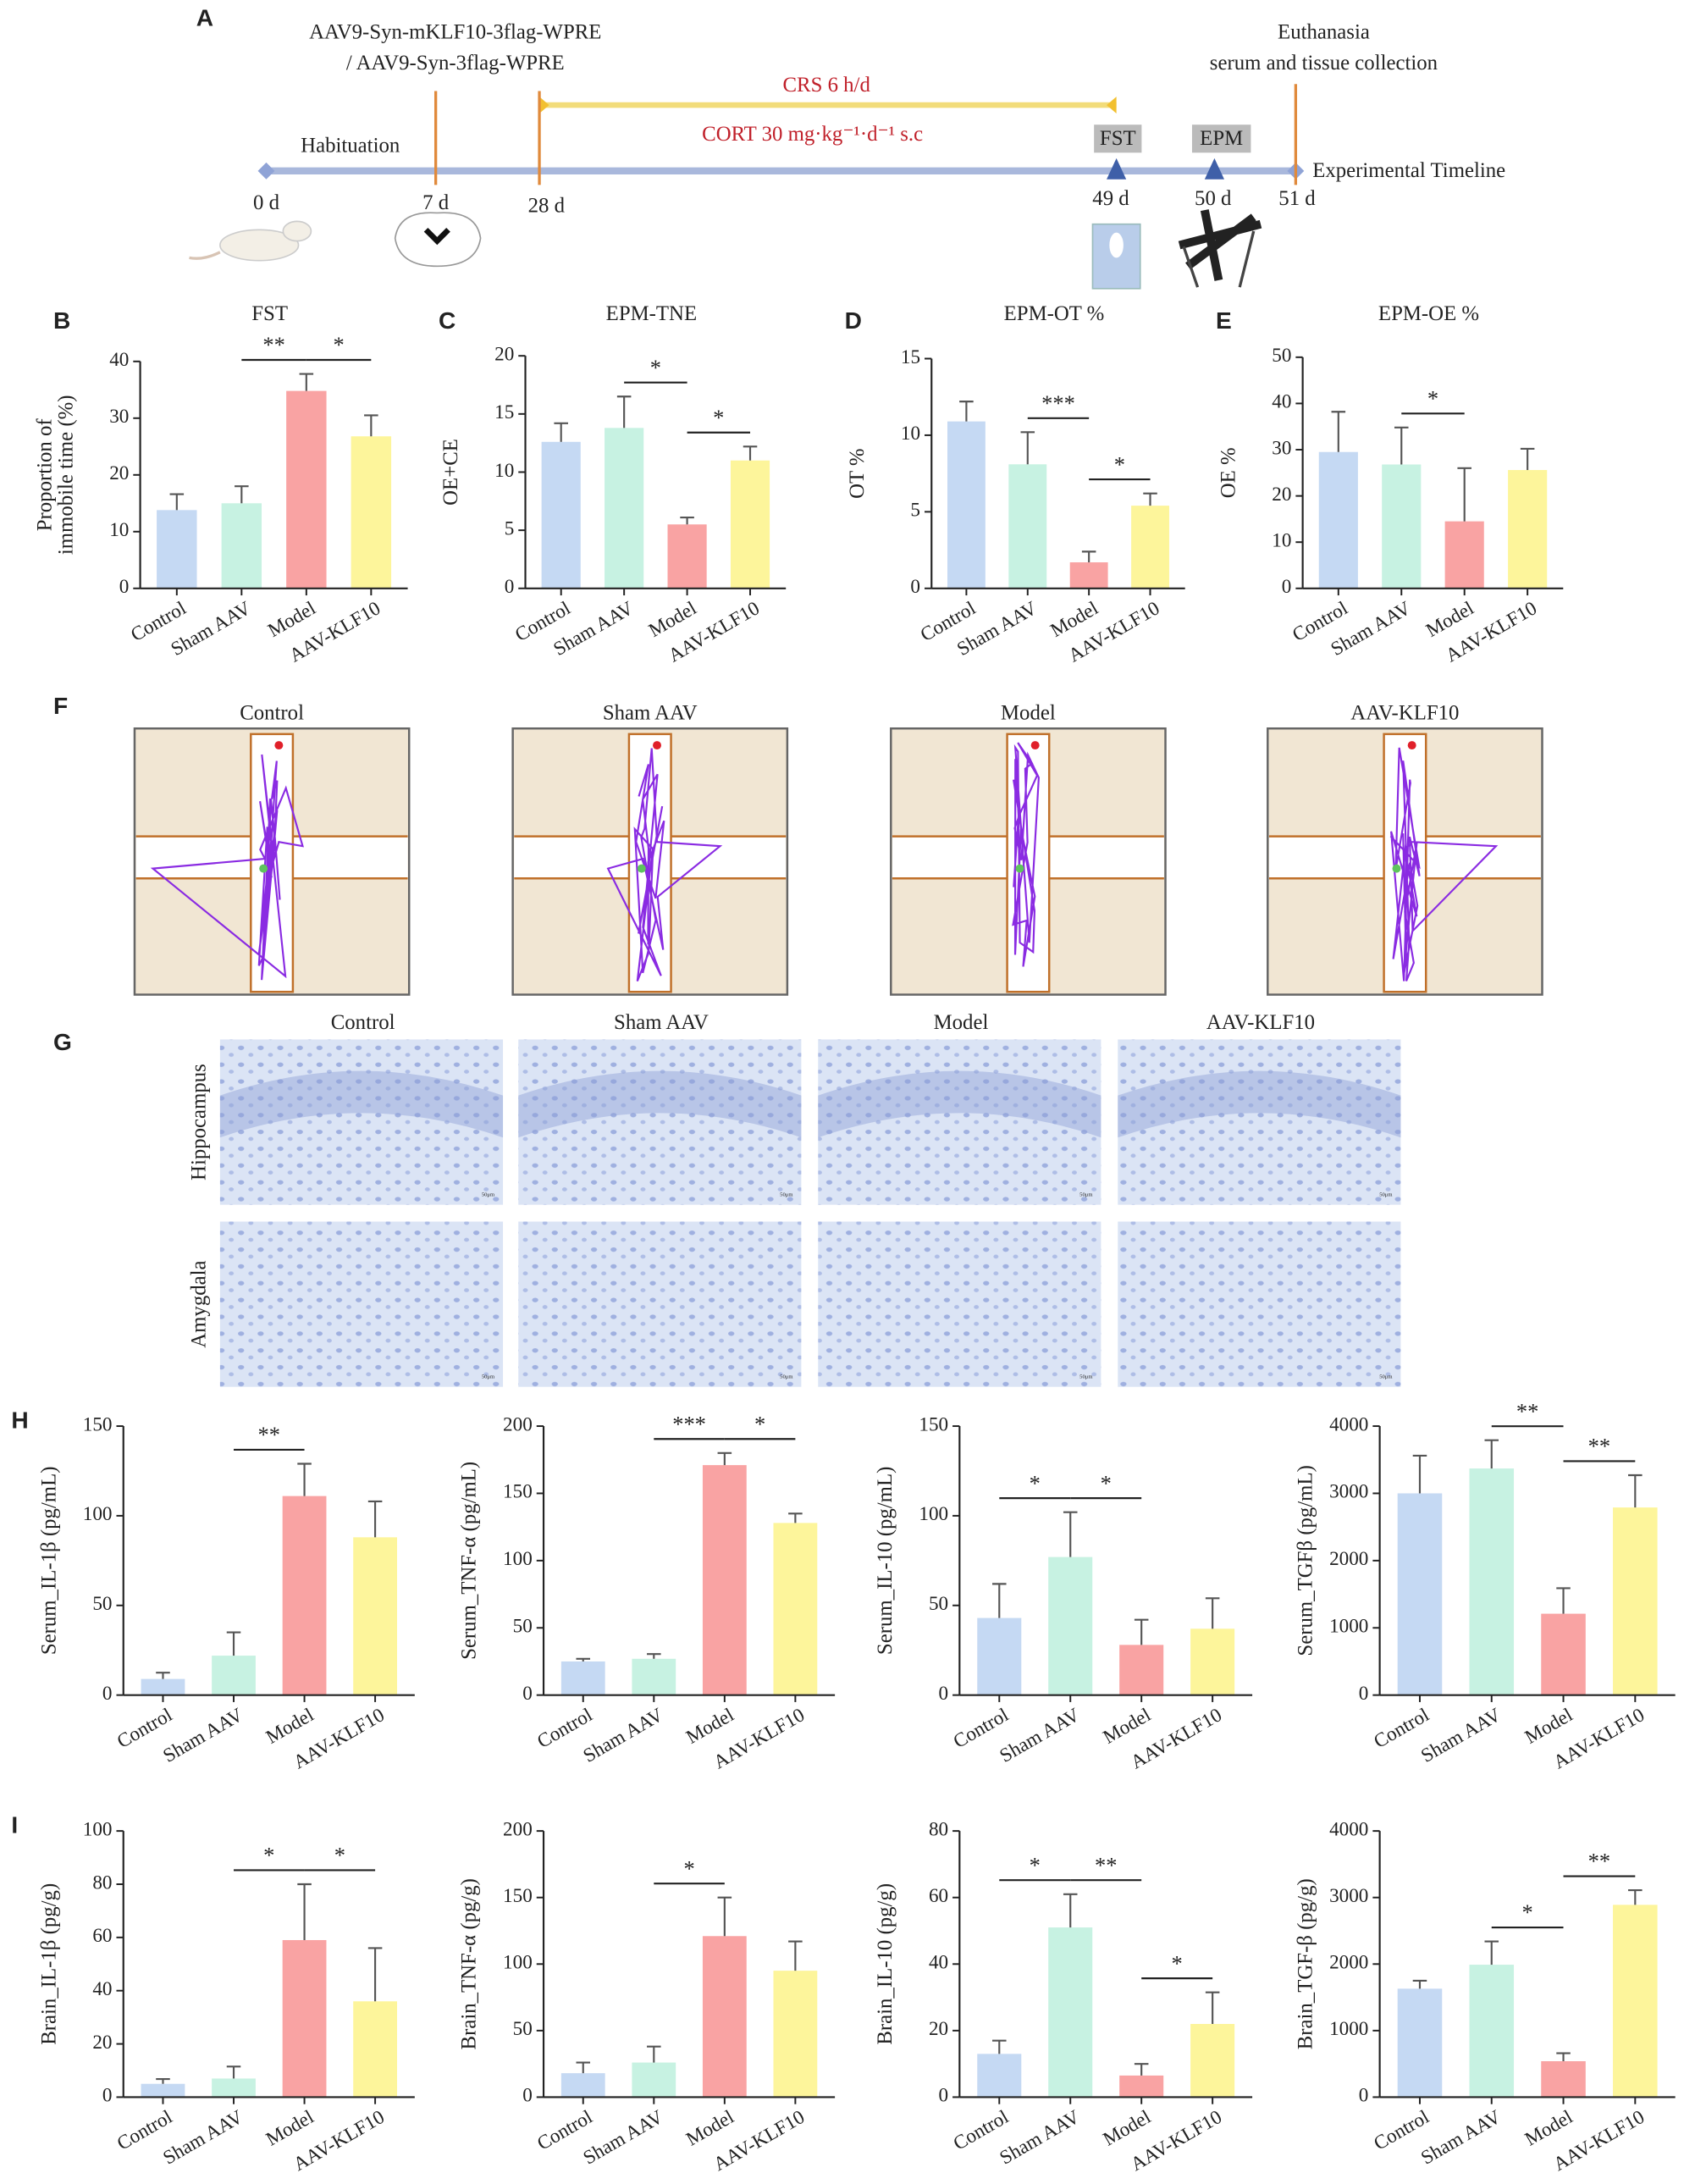 The image size is (1695, 2184). What do you see at coordinates (518, 1559) in the screenshot?
I see `y-tick-label: 100` at bounding box center [518, 1559].